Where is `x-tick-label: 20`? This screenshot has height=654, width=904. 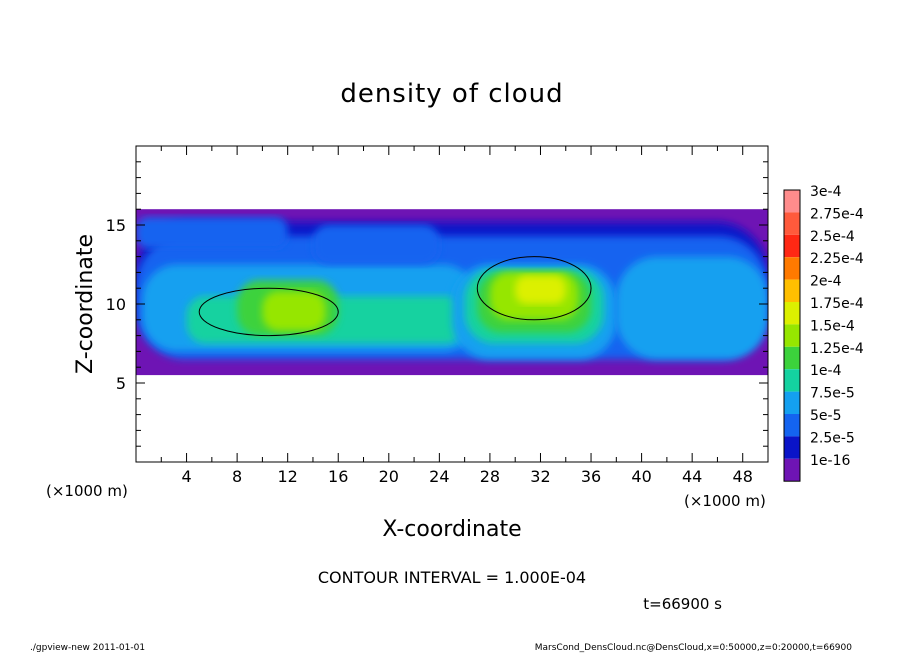 x-tick-label: 20 is located at coordinates (389, 476).